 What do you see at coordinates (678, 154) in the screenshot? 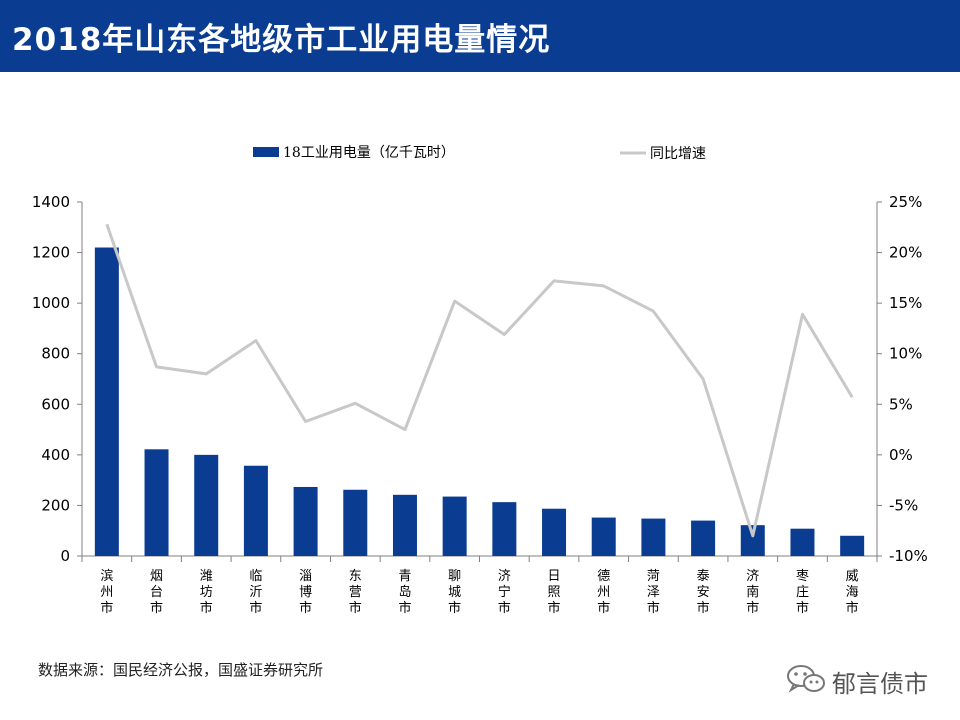
I see `legend-label-line: 同比增速` at bounding box center [678, 154].